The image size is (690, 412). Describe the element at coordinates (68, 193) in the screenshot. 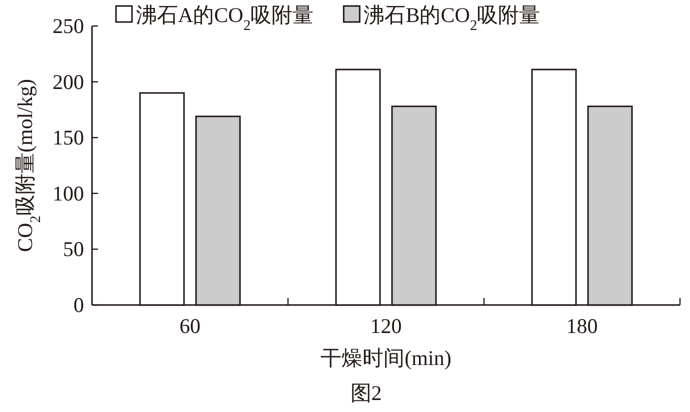

I see `y-tick-label: 100` at that location.